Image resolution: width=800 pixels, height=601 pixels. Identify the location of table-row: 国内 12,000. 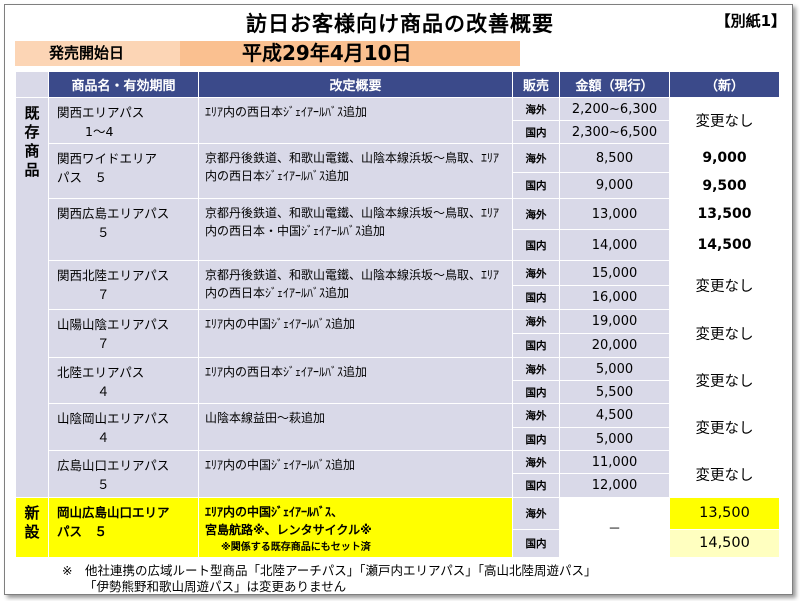
(398, 485).